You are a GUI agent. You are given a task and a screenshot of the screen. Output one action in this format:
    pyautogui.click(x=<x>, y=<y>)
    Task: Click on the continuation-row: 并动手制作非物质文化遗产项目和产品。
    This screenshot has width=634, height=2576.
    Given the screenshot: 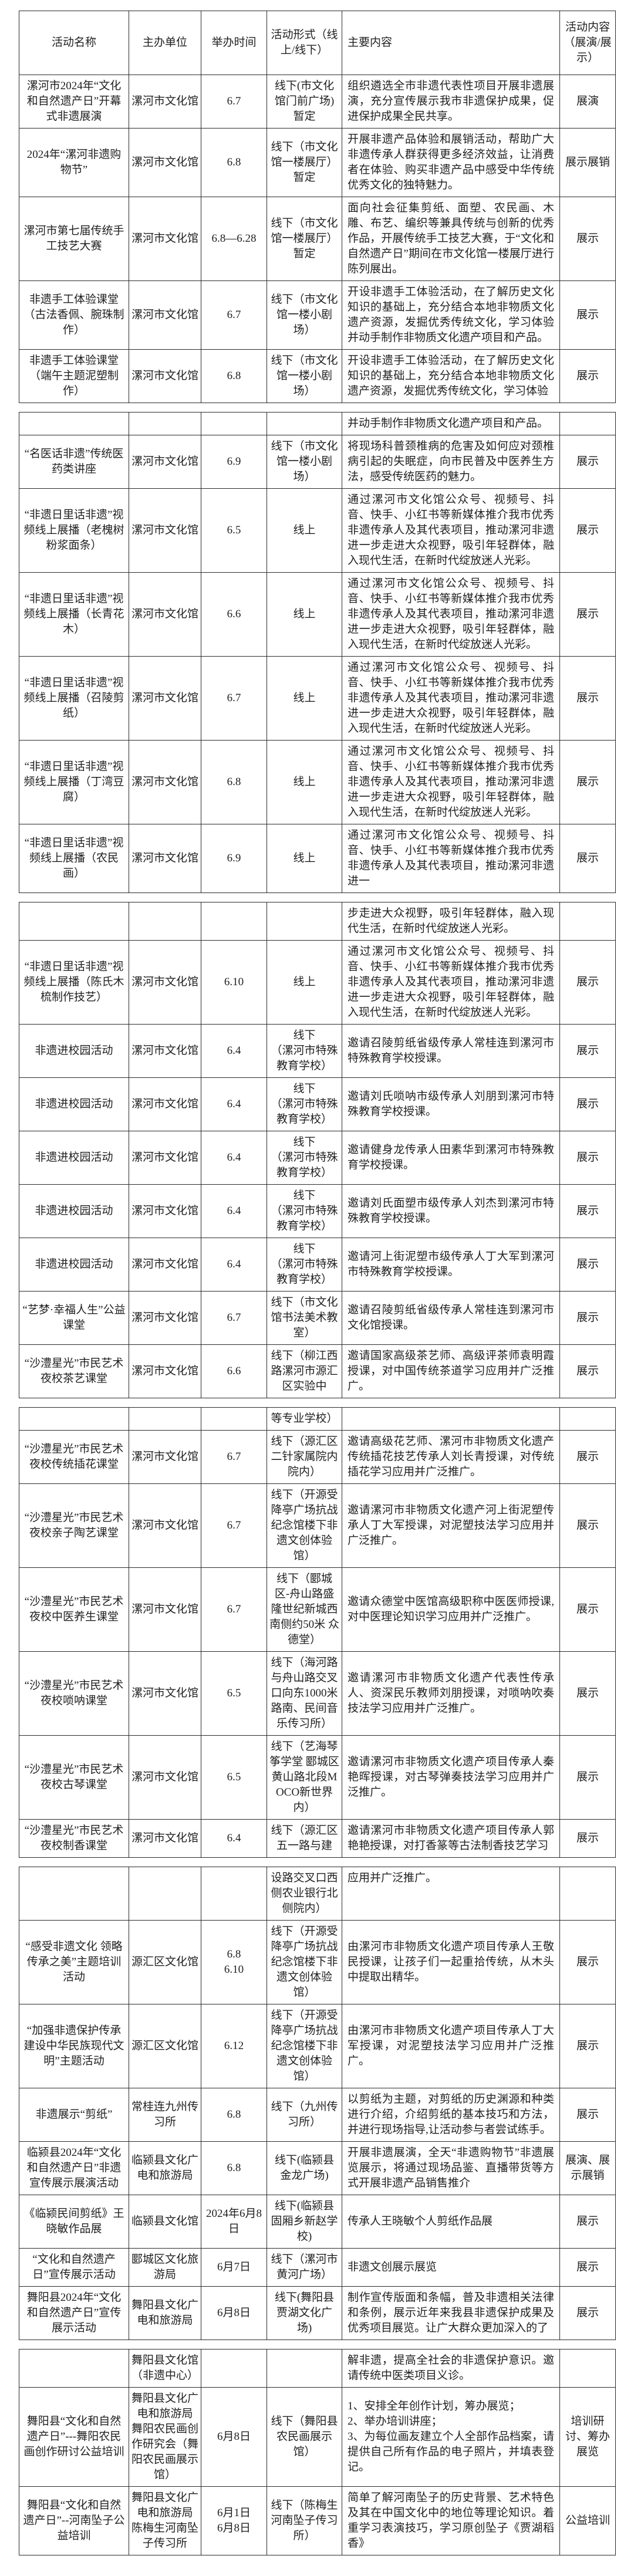 What is the action you would take?
    pyautogui.click(x=317, y=423)
    